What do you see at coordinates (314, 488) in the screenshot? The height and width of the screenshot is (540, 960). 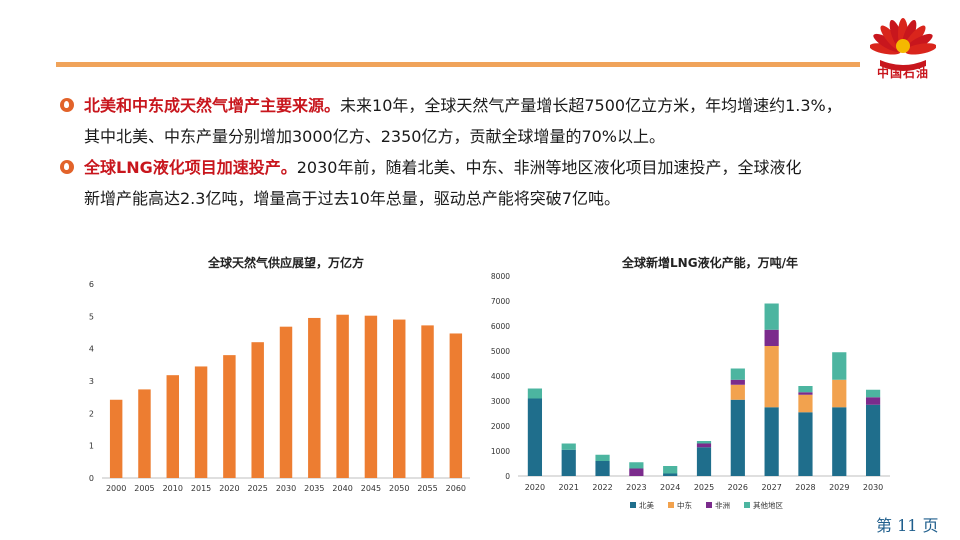 I see `x-tick-label: 2035` at bounding box center [314, 488].